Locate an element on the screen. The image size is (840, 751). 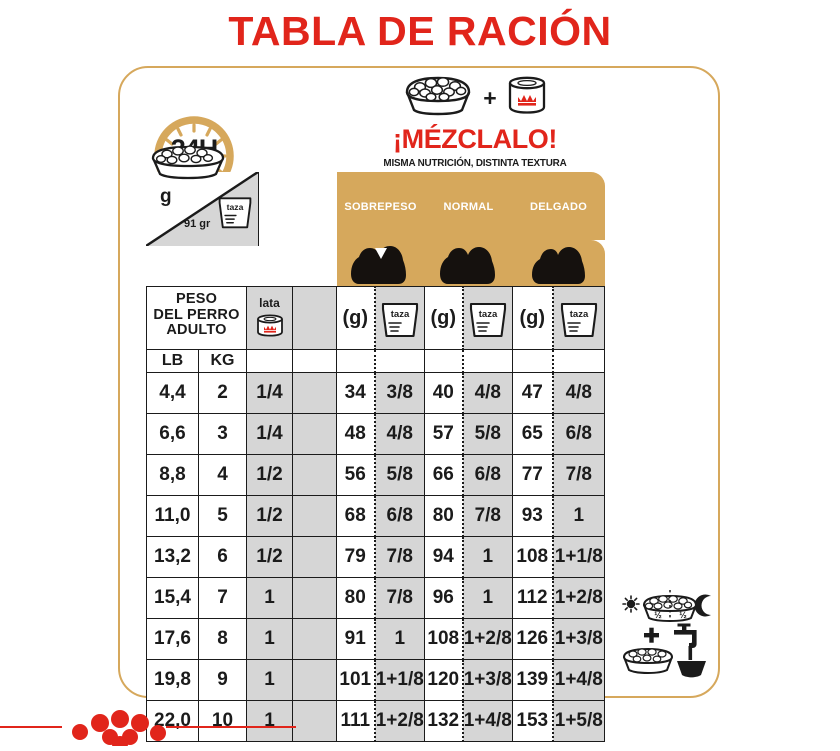
cell-delgado-taza: 1+3/8 is located at coordinates (578, 639).